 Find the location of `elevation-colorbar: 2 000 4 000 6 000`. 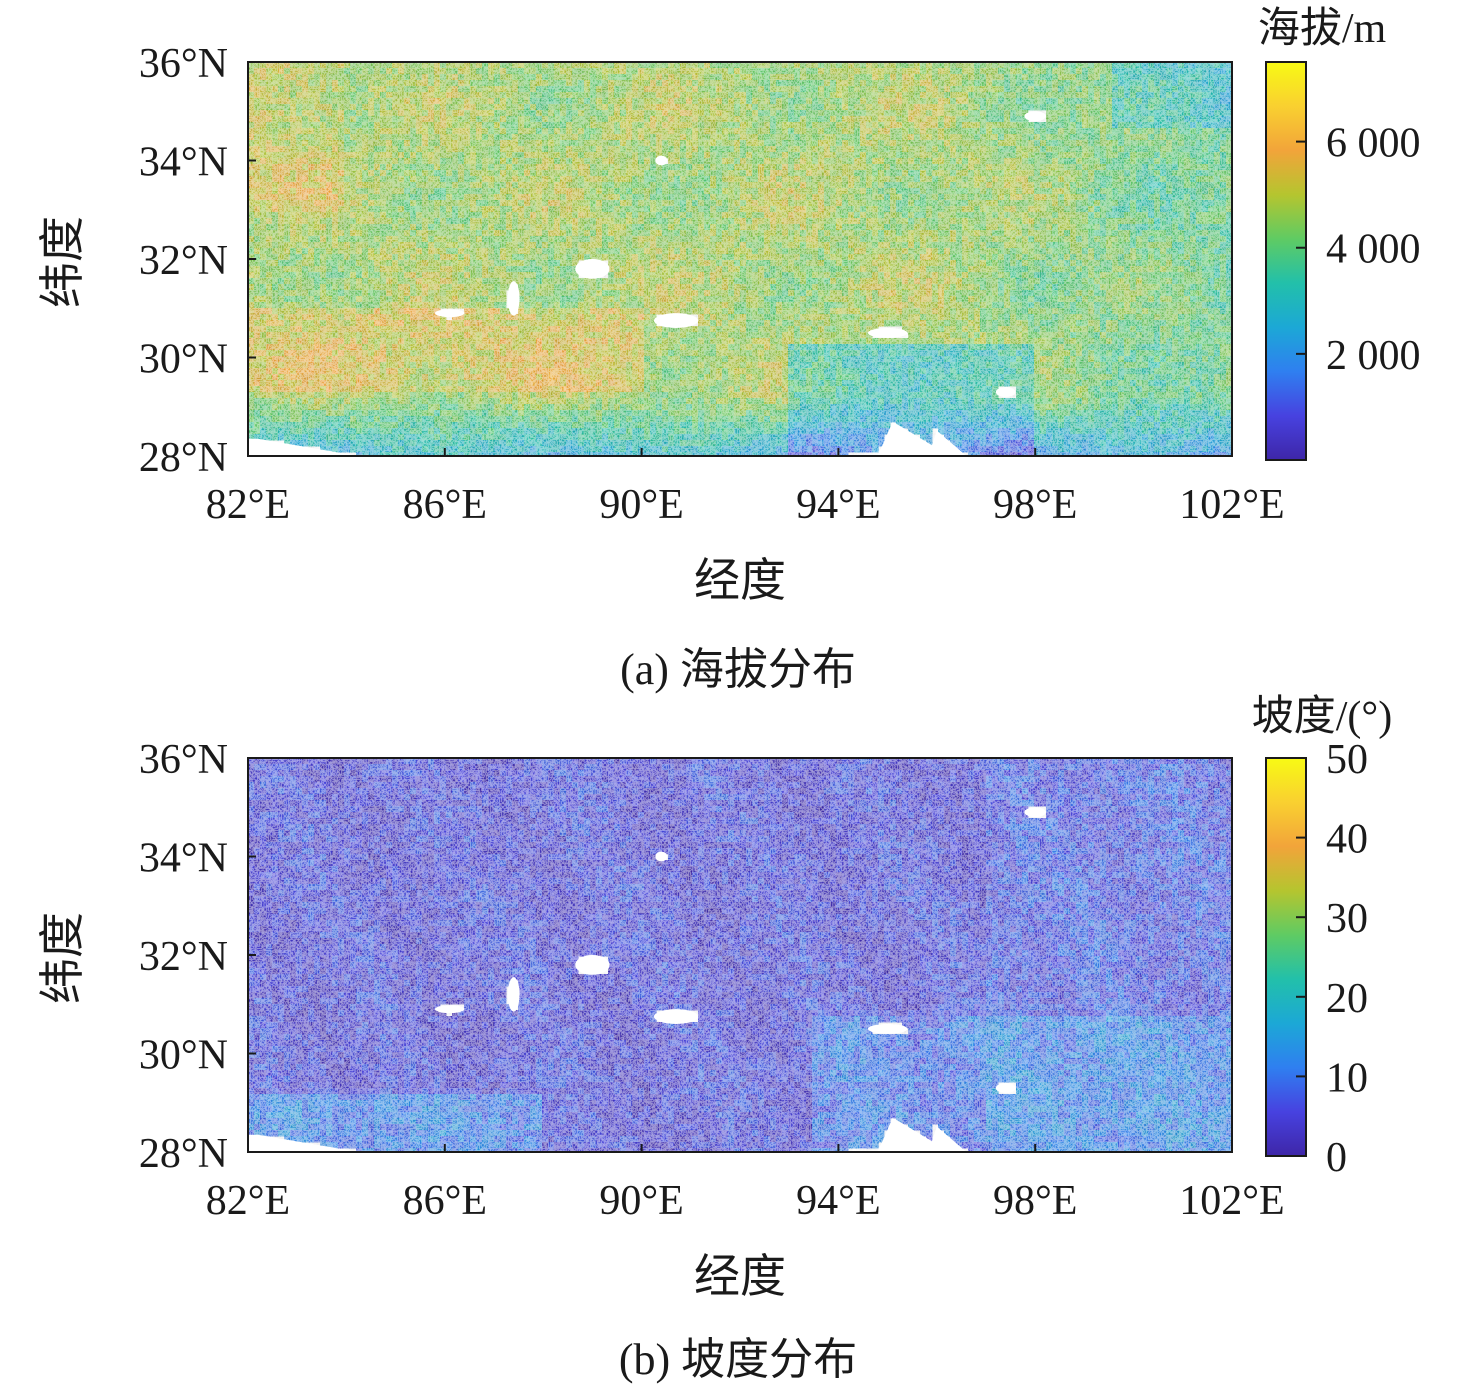

elevation-colorbar: 2 000 4 000 6 000 is located at coordinates (1343, 261).